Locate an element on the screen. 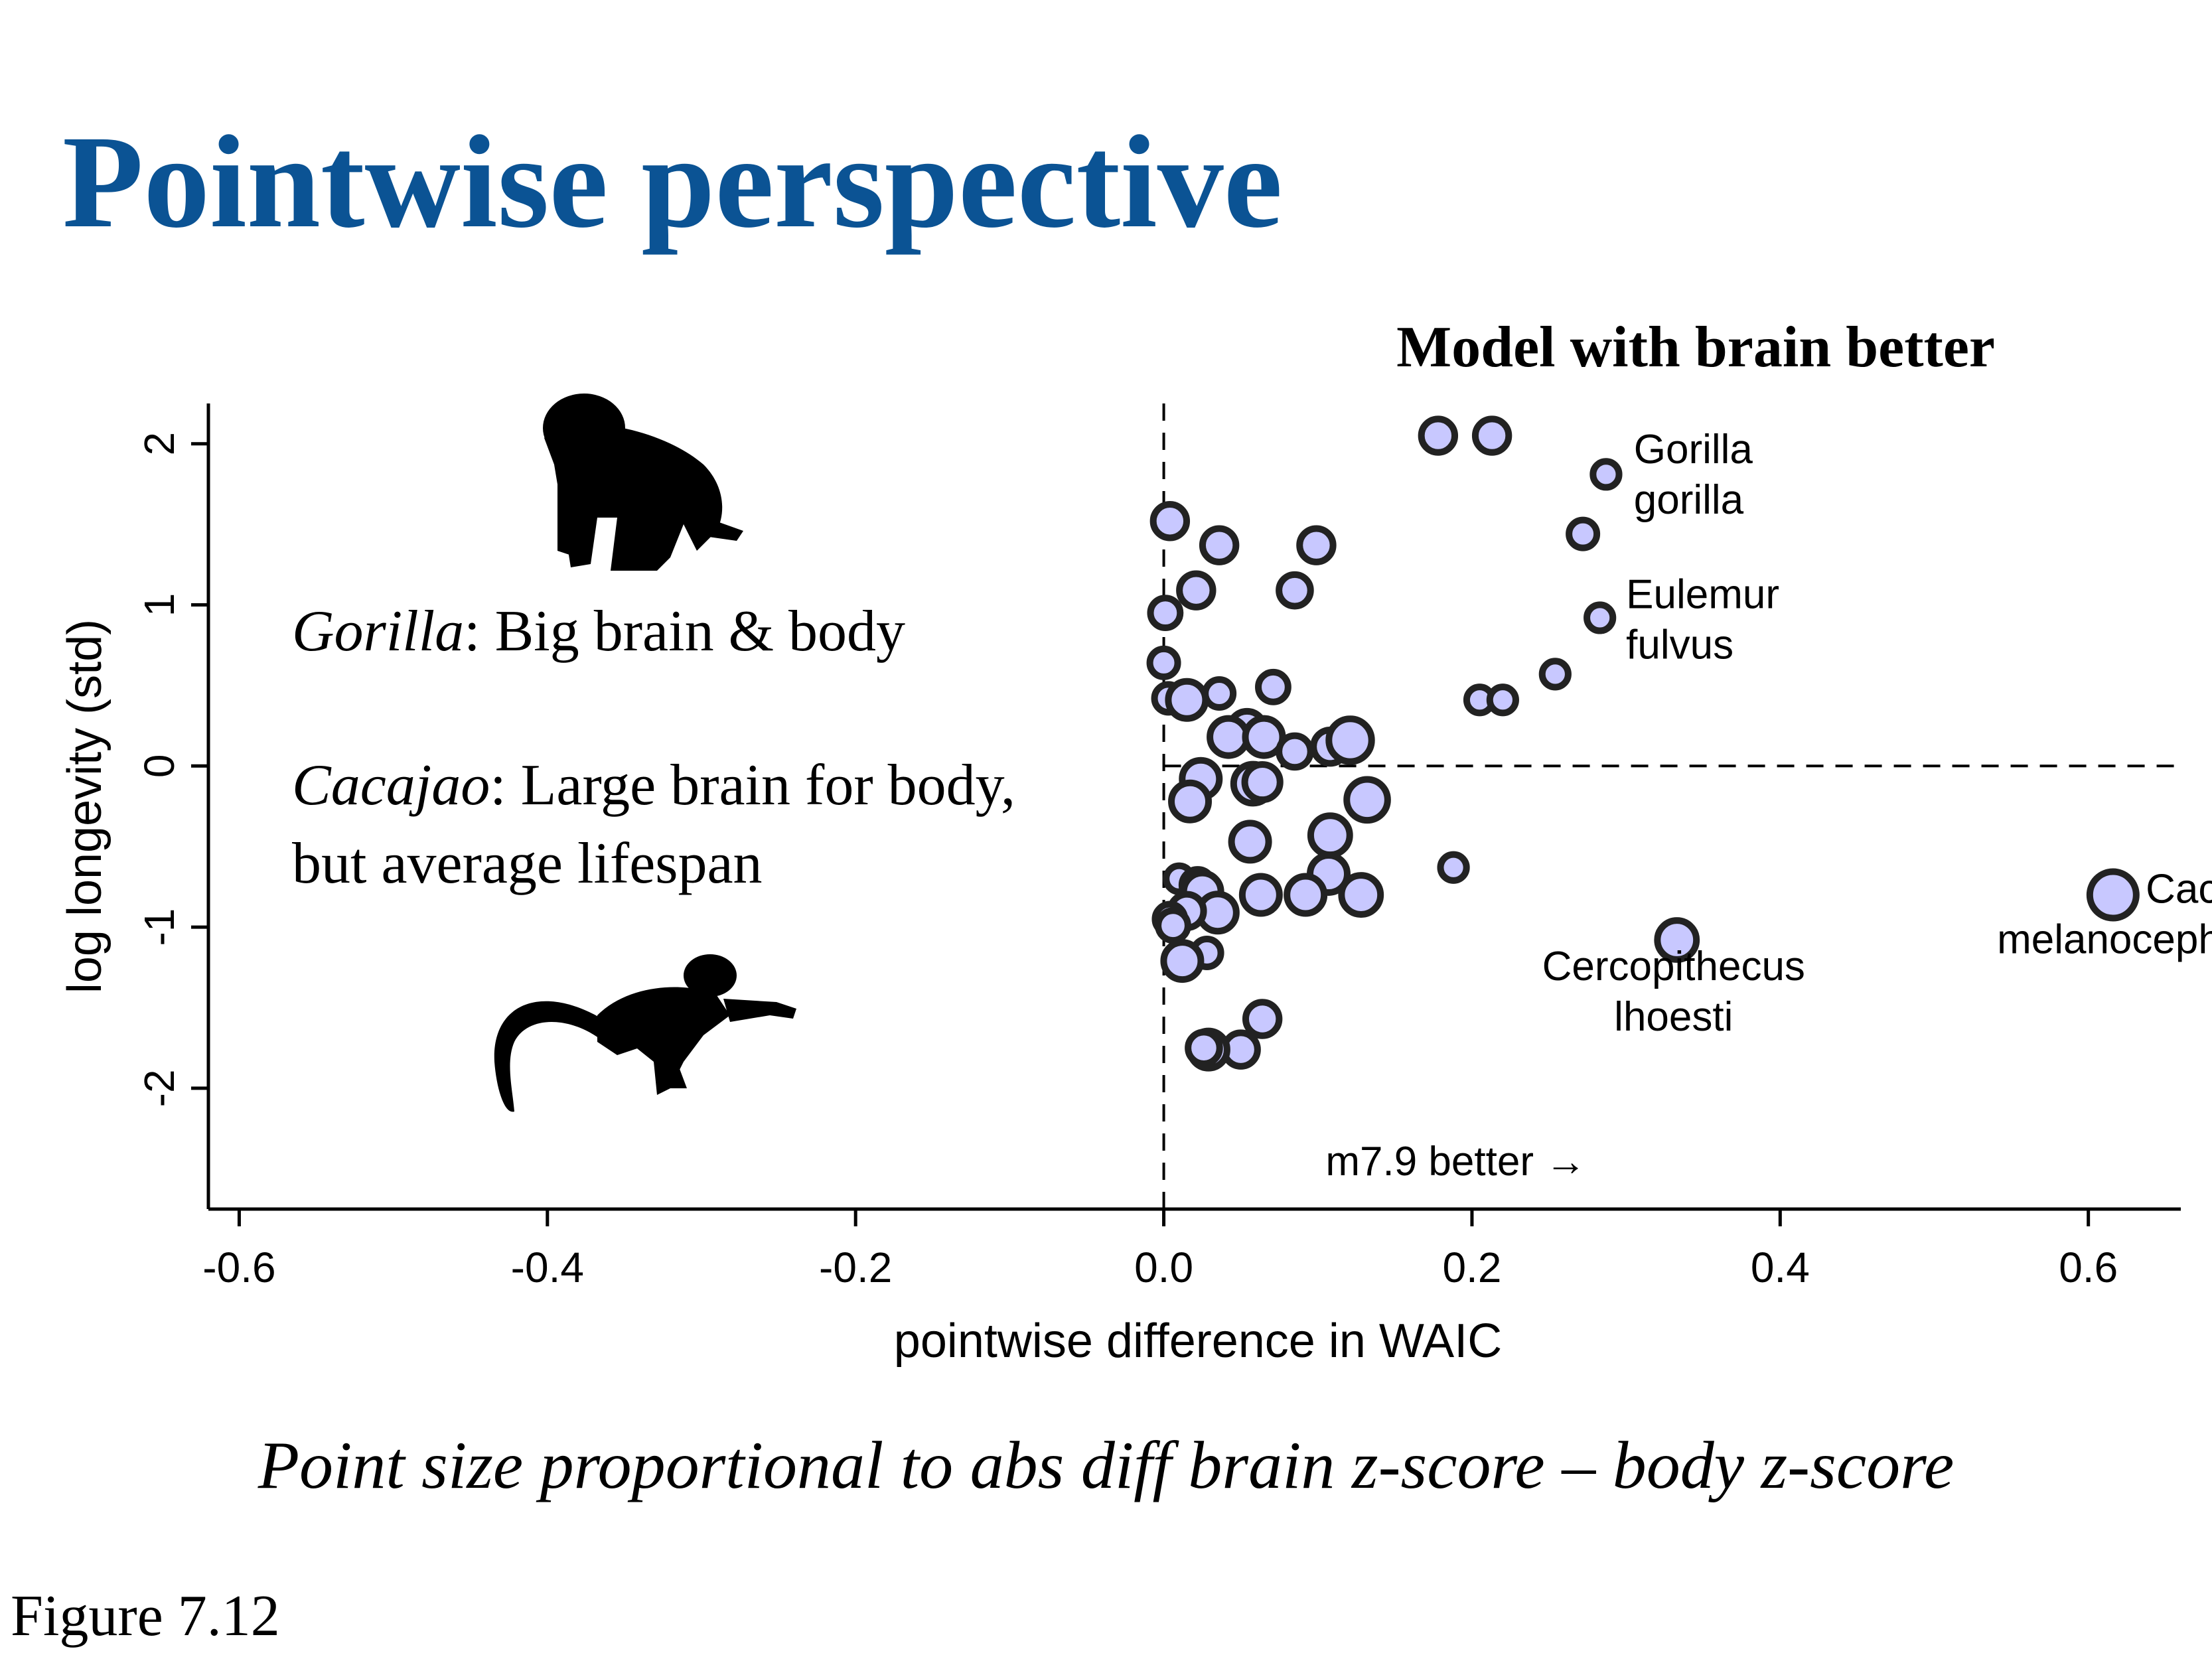  x-tick-label: -0.6 is located at coordinates (238, 1267).